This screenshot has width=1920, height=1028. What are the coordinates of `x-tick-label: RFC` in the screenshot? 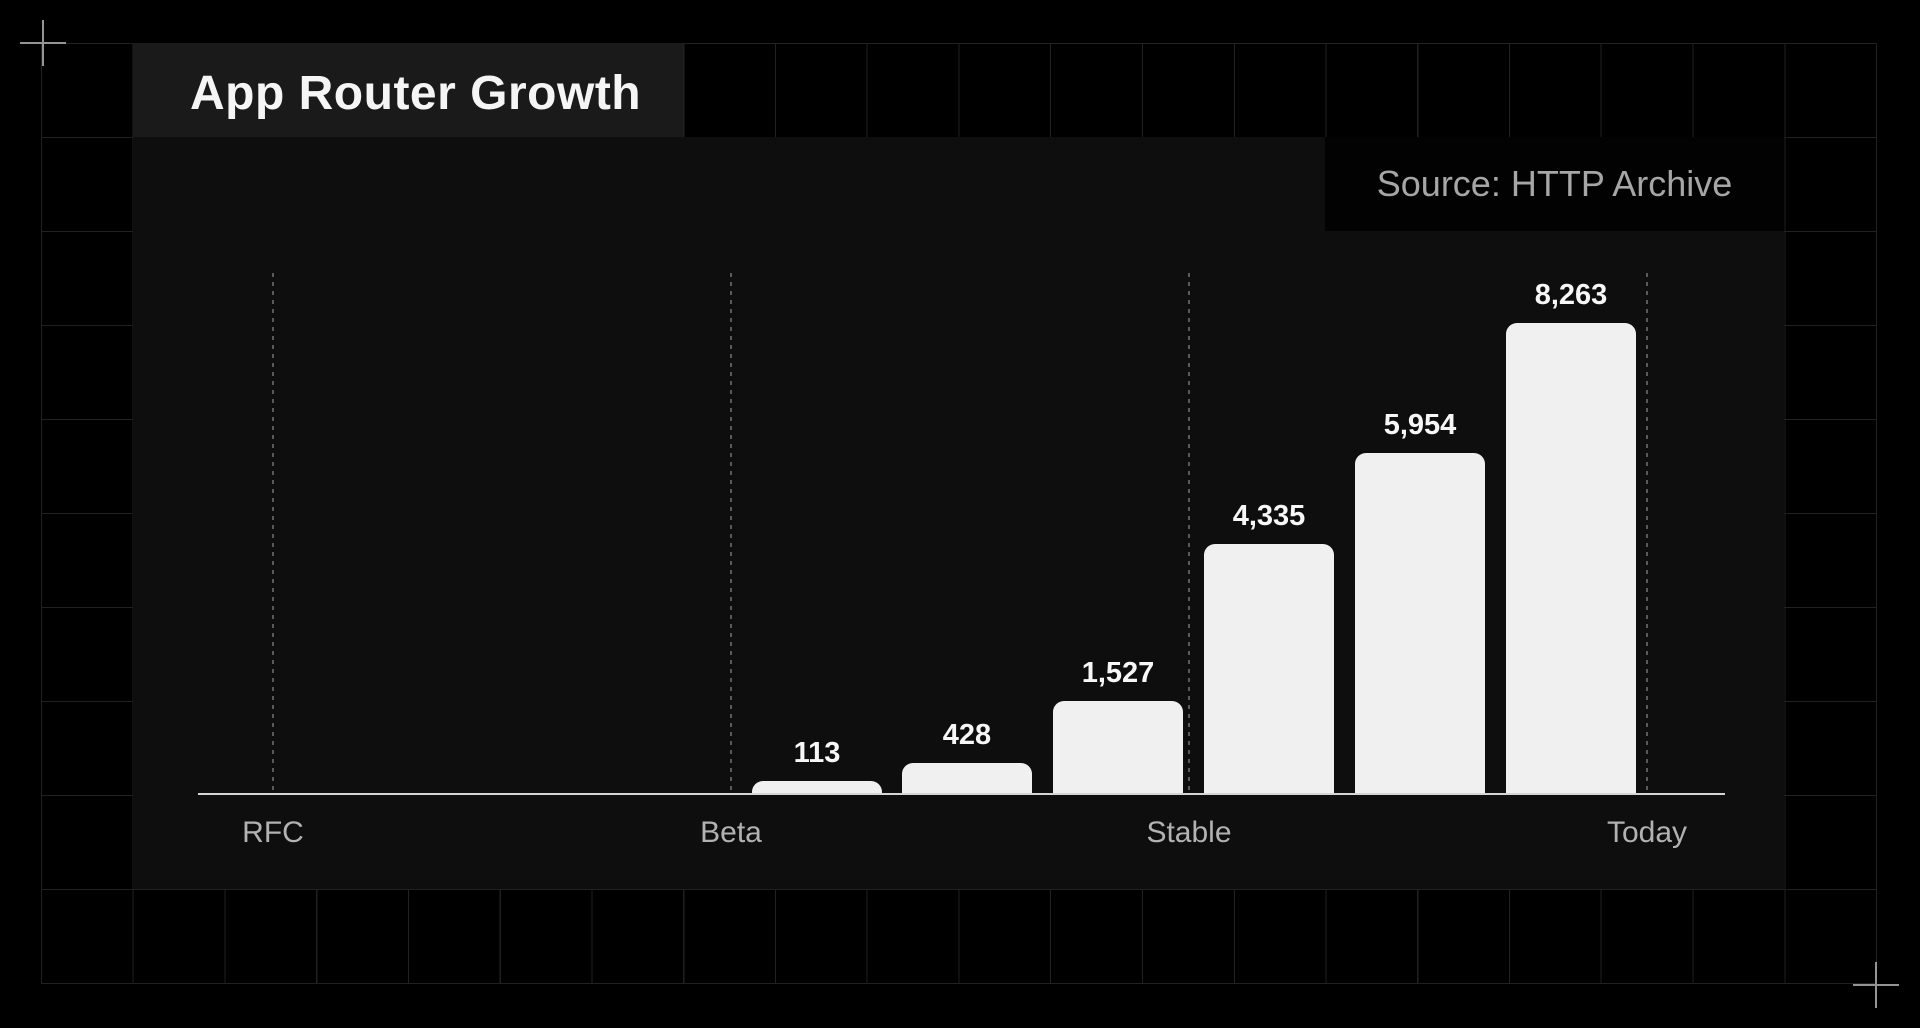 It's located at (273, 832).